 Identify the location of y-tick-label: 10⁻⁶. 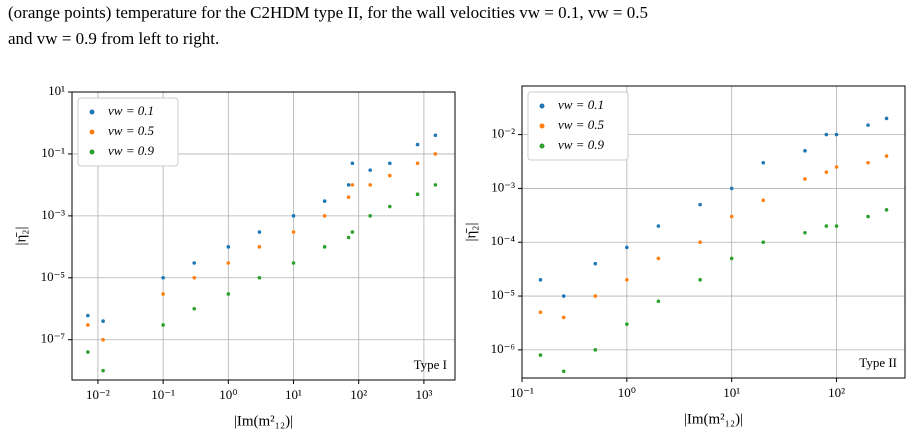
(503, 348).